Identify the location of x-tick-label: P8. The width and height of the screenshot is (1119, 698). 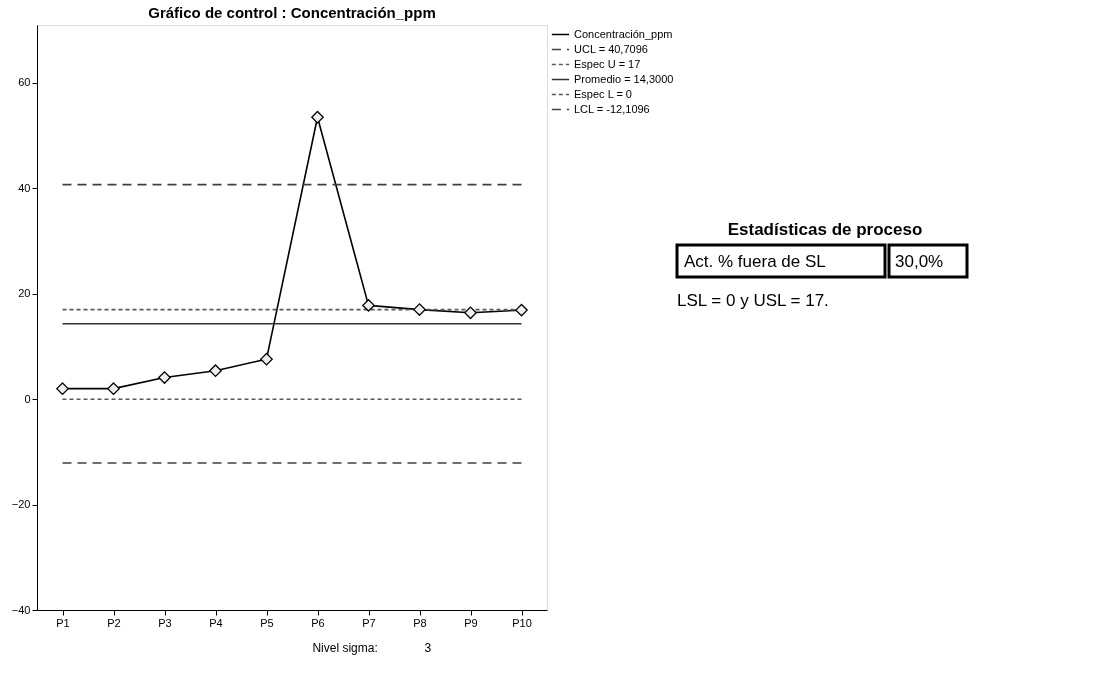
(420, 622).